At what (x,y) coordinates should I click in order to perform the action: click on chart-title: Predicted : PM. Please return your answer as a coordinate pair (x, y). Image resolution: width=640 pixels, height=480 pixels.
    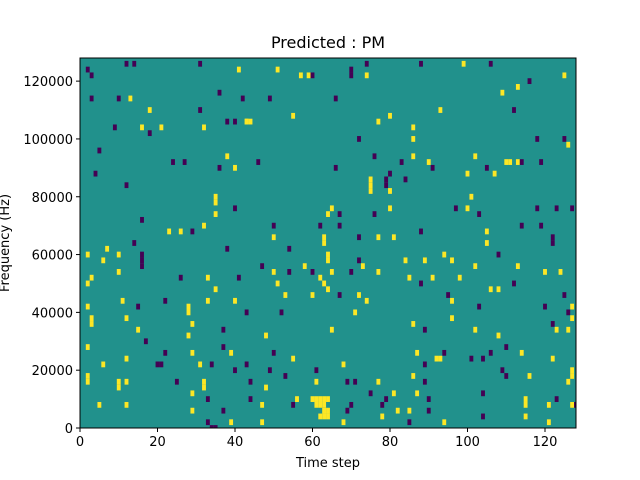
    Looking at the image, I should click on (328, 42).